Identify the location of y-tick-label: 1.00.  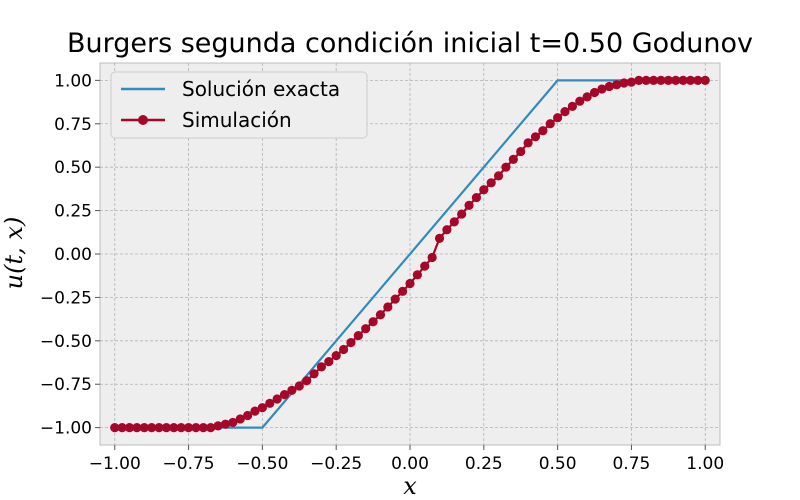
(73, 81).